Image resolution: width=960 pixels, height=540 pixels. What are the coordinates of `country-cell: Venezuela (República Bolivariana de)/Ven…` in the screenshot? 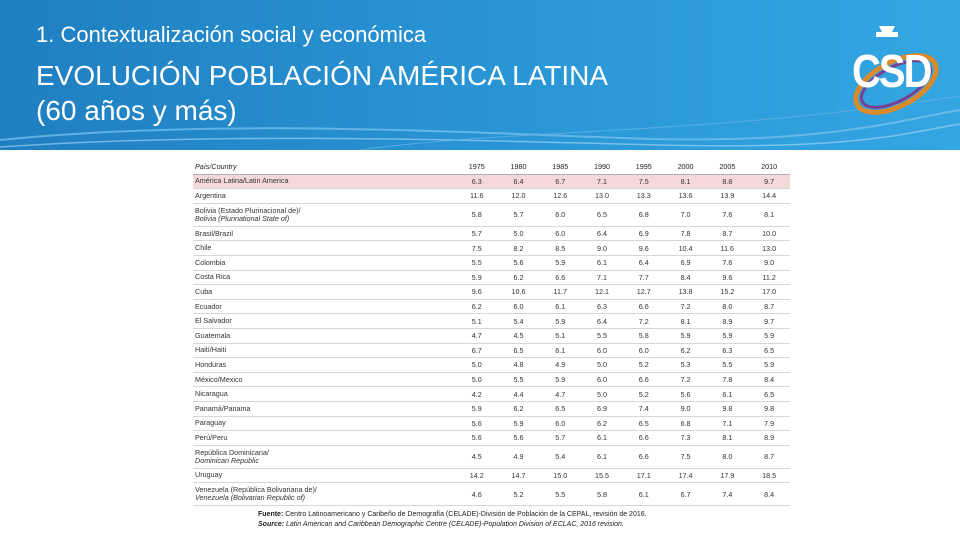 It's located at (324, 494).